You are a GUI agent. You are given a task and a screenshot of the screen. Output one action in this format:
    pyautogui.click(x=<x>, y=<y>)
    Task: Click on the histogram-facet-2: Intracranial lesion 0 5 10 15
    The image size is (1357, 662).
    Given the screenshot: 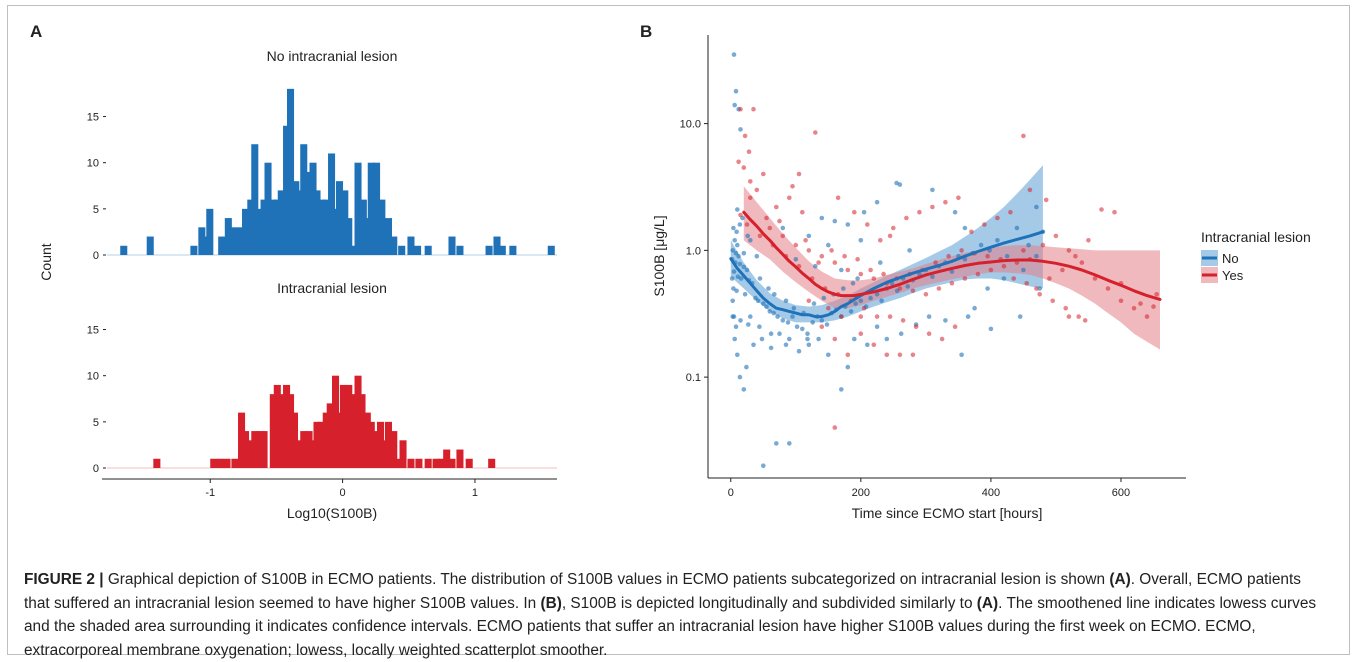 What is the action you would take?
    pyautogui.click(x=322, y=377)
    